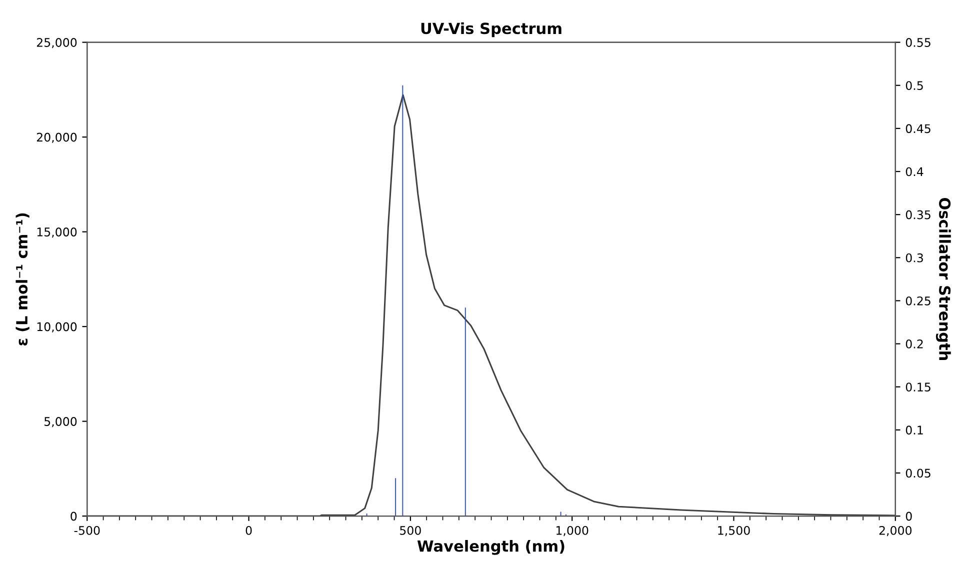 This screenshot has height=564, width=968. What do you see at coordinates (918, 215) in the screenshot?
I see `y2-tick-label: 0.35` at bounding box center [918, 215].